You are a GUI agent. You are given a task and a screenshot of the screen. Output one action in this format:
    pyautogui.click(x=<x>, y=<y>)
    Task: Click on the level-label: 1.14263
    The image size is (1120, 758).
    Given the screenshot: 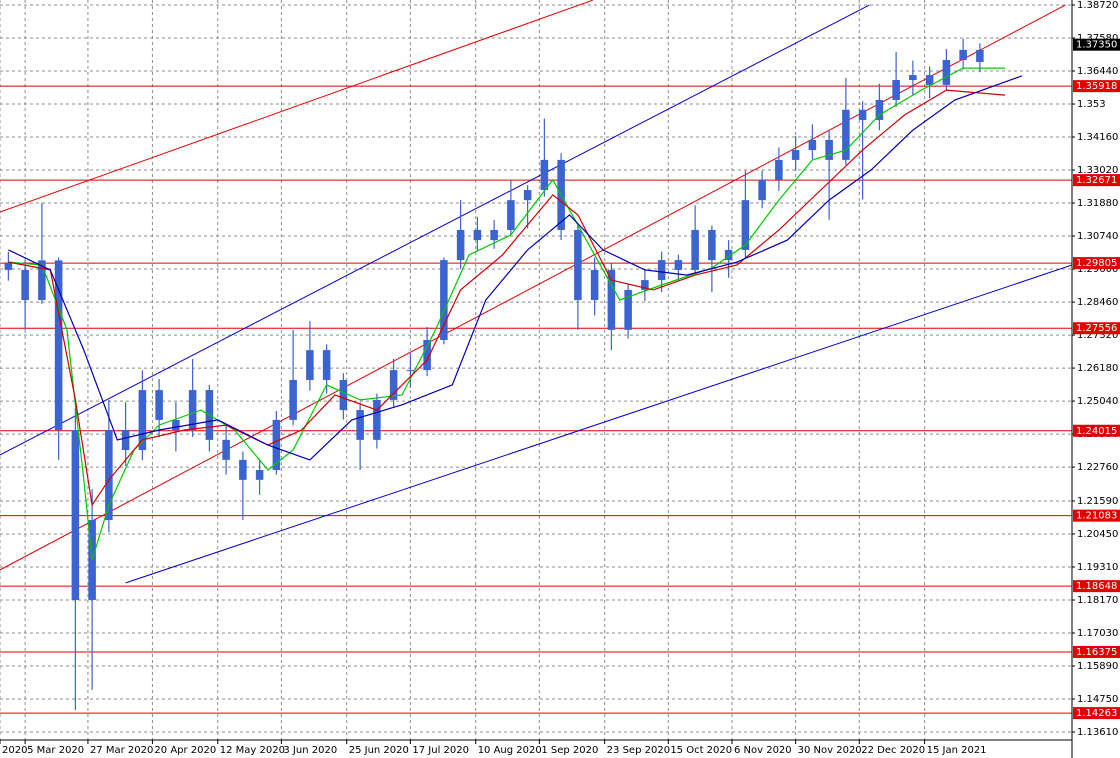 What is the action you would take?
    pyautogui.click(x=1096, y=713)
    